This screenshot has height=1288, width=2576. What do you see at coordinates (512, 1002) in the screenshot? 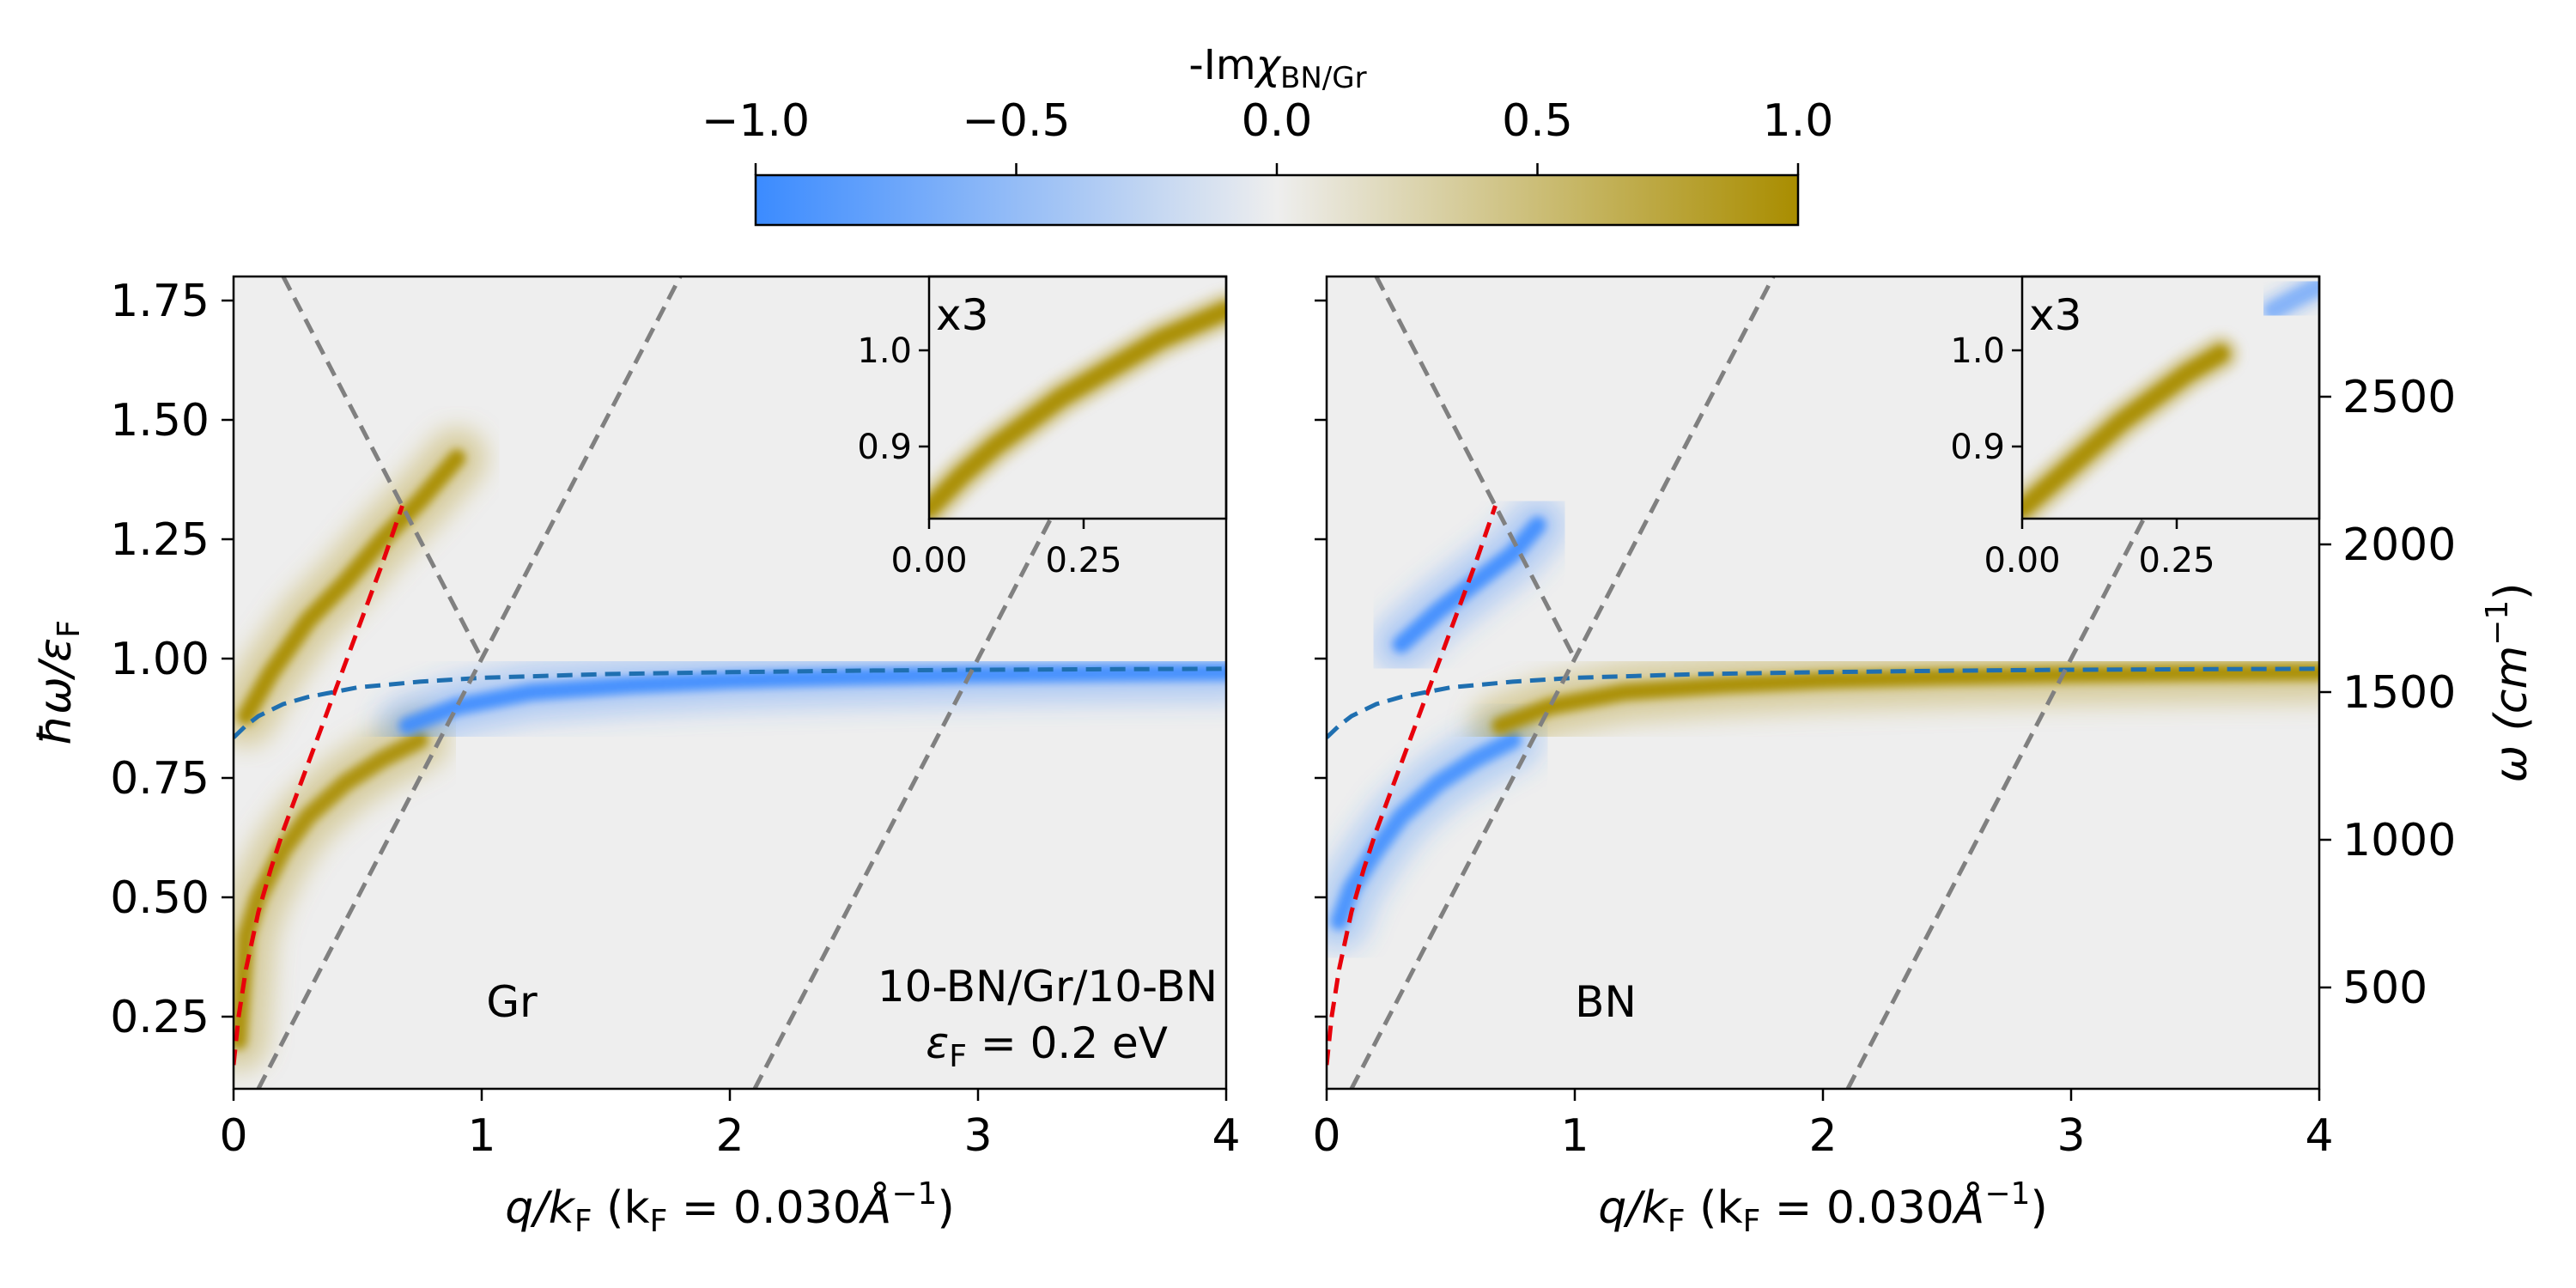
I see `panel-label: Gr` at bounding box center [512, 1002].